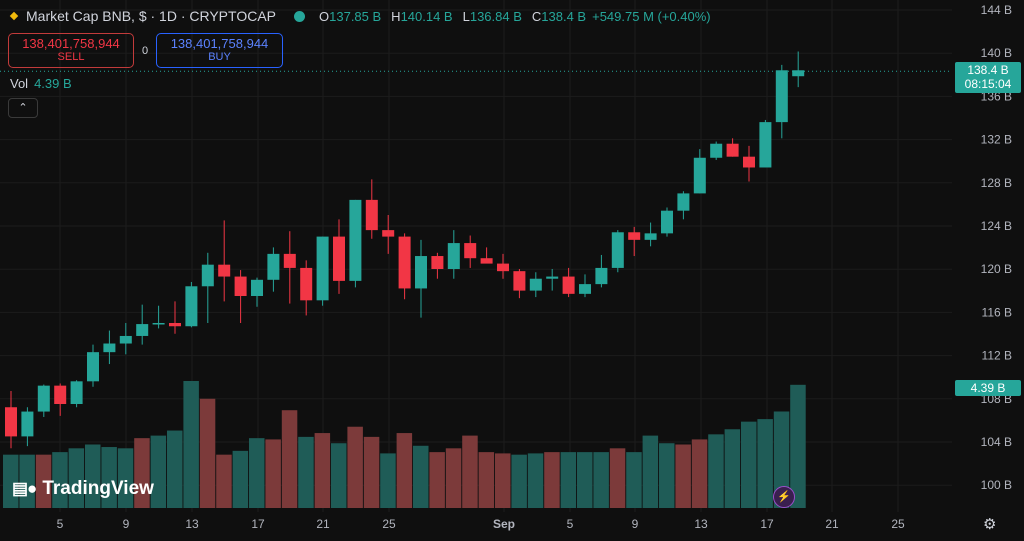 Image resolution: width=1024 pixels, height=541 pixels. I want to click on sell-label: SELL, so click(71, 57).